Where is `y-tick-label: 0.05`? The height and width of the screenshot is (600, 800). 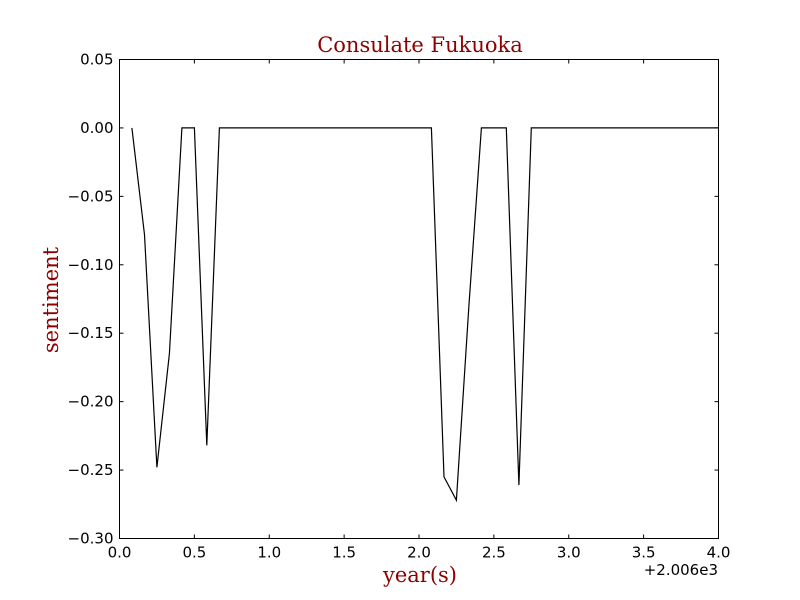 y-tick-label: 0.05 is located at coordinates (96, 60).